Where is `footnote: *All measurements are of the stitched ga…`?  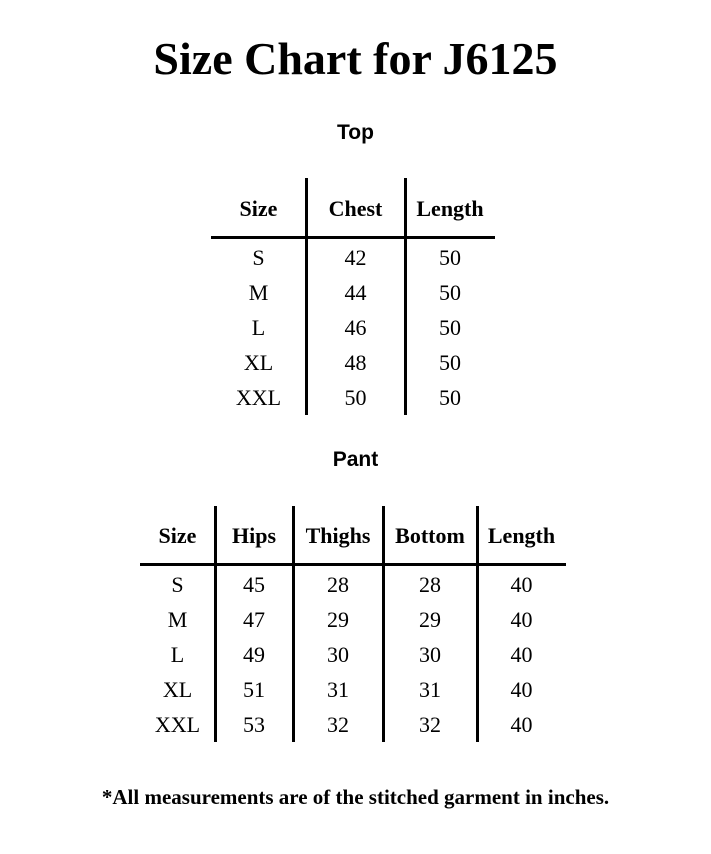
footnote: *All measurements are of the stitched ga… is located at coordinates (355, 797).